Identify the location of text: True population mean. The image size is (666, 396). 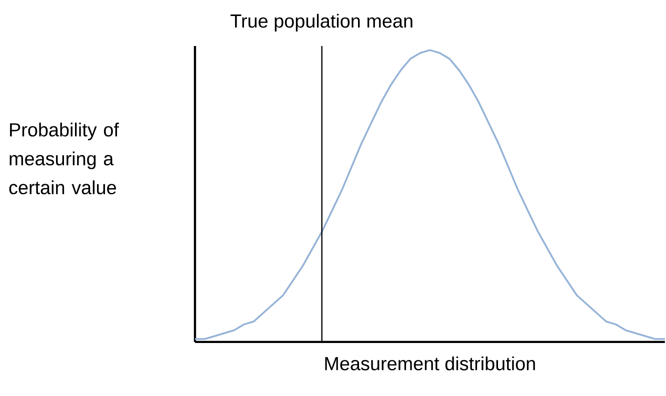
(321, 23).